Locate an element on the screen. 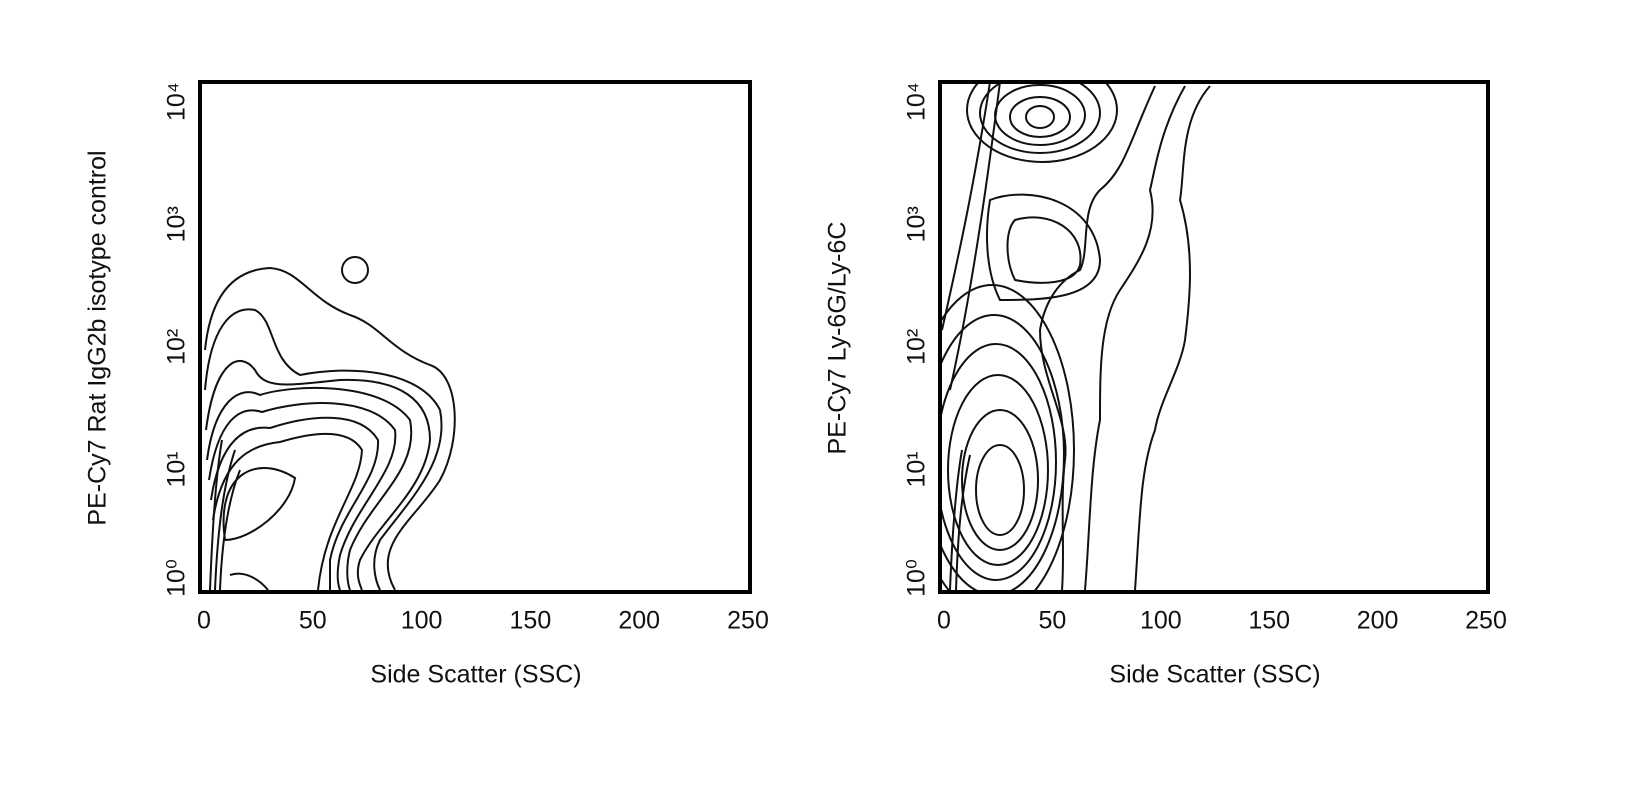 The height and width of the screenshot is (796, 1652). contours-right is located at coordinates (1076, 337).